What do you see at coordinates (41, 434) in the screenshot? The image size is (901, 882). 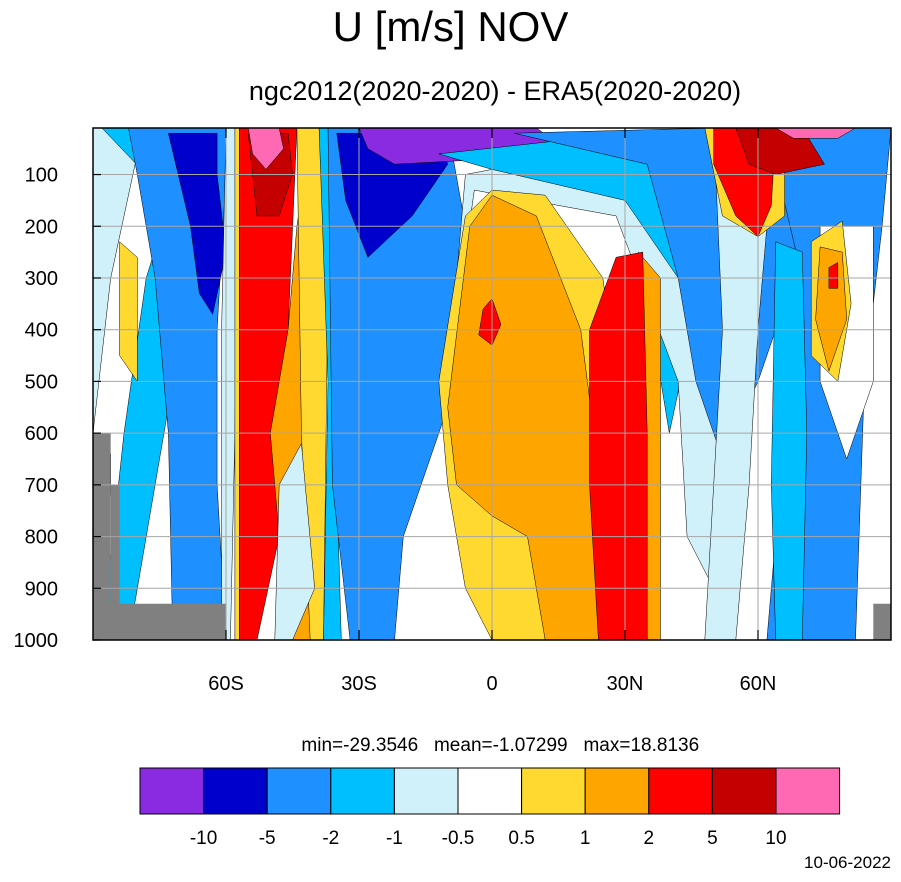 I see `y-tick-label: 600` at bounding box center [41, 434].